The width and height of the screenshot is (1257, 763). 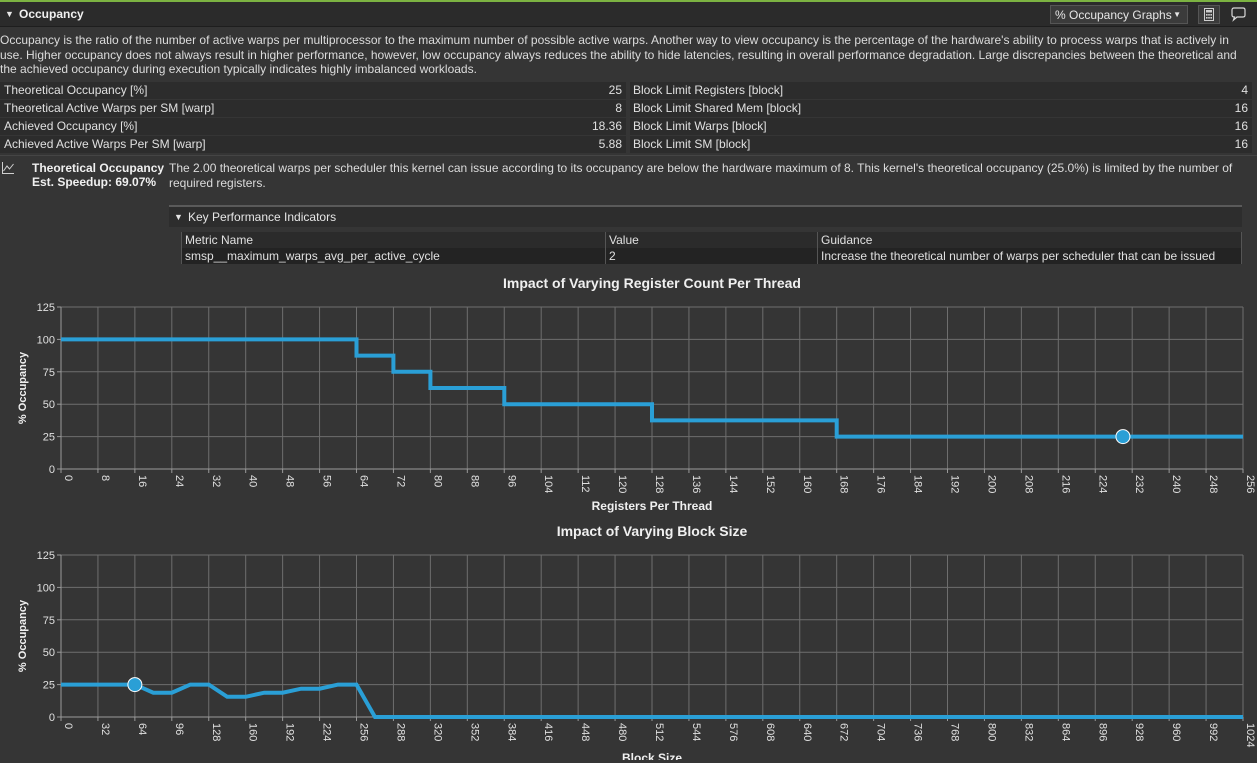 I want to click on metric-label: Block Limit Registers [block], so click(x=941, y=90).